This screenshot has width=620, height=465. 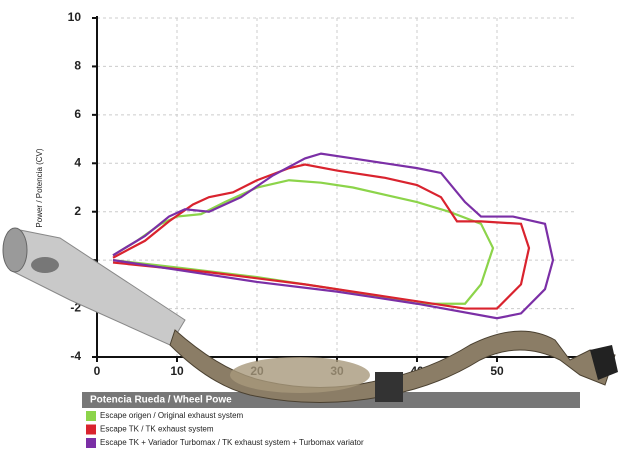 I want to click on x-axis-label: Potencia Rueda / Wheel Powe, so click(x=161, y=400).